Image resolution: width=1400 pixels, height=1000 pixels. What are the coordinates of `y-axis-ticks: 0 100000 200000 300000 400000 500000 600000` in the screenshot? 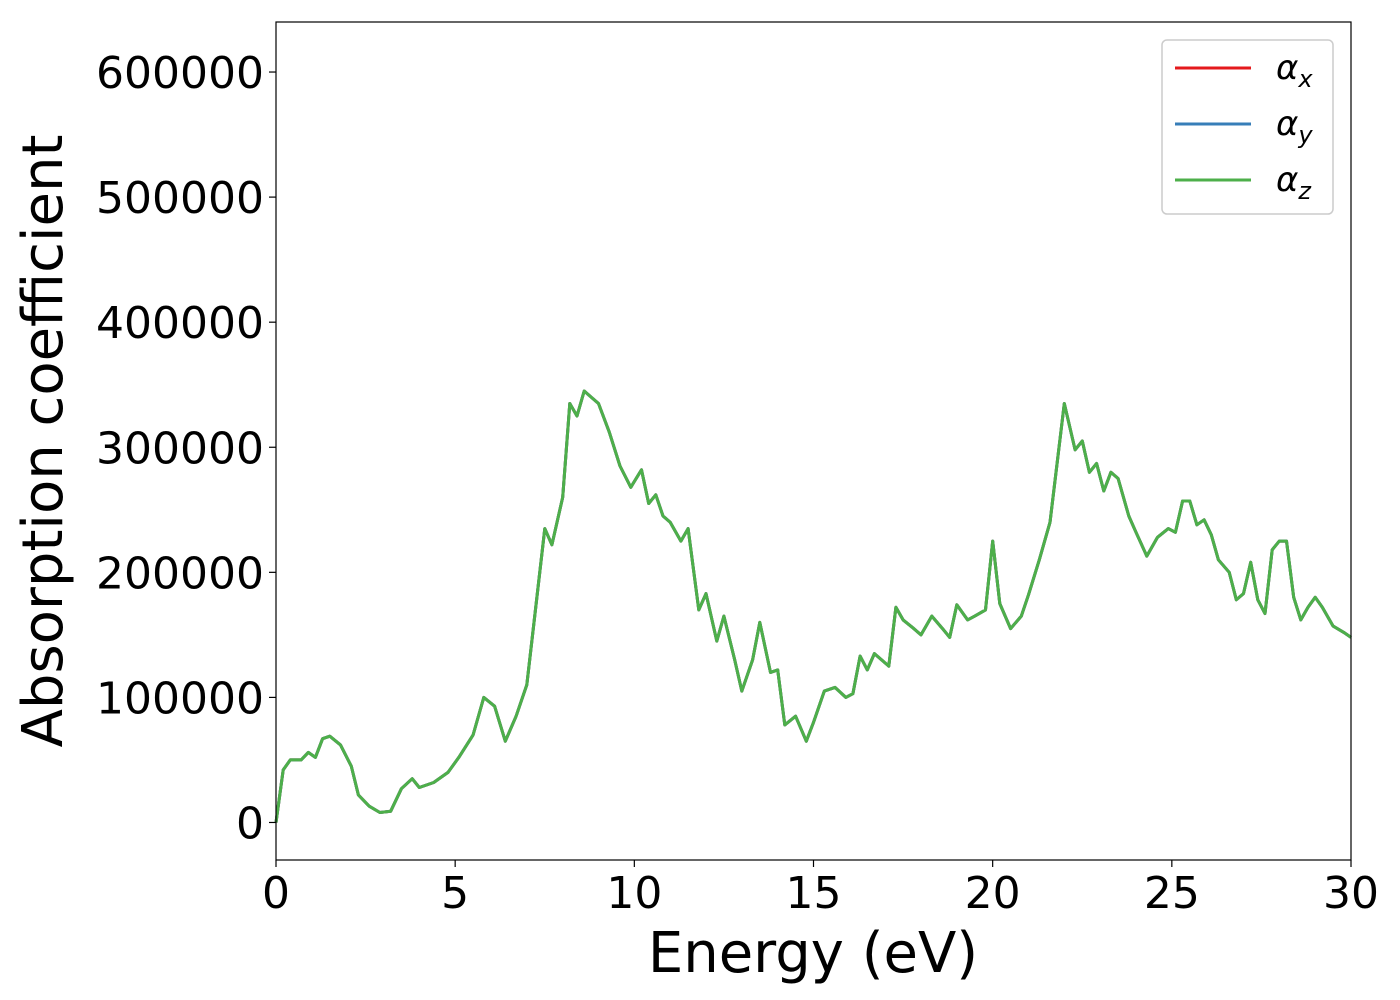 It's located at (186, 448).